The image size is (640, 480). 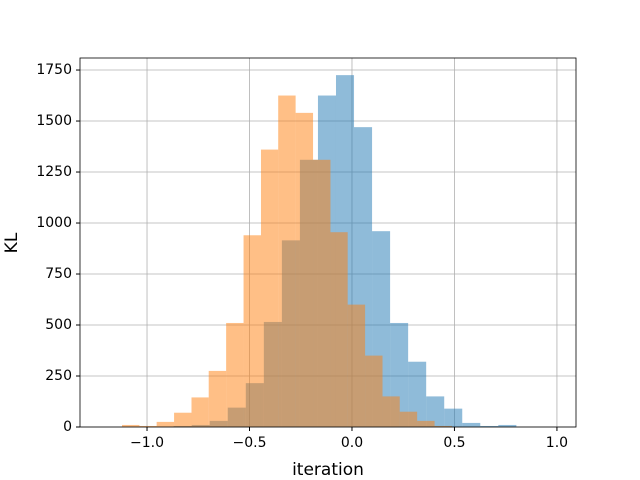 What do you see at coordinates (58, 325) in the screenshot?
I see `y-tick-label: 500` at bounding box center [58, 325].